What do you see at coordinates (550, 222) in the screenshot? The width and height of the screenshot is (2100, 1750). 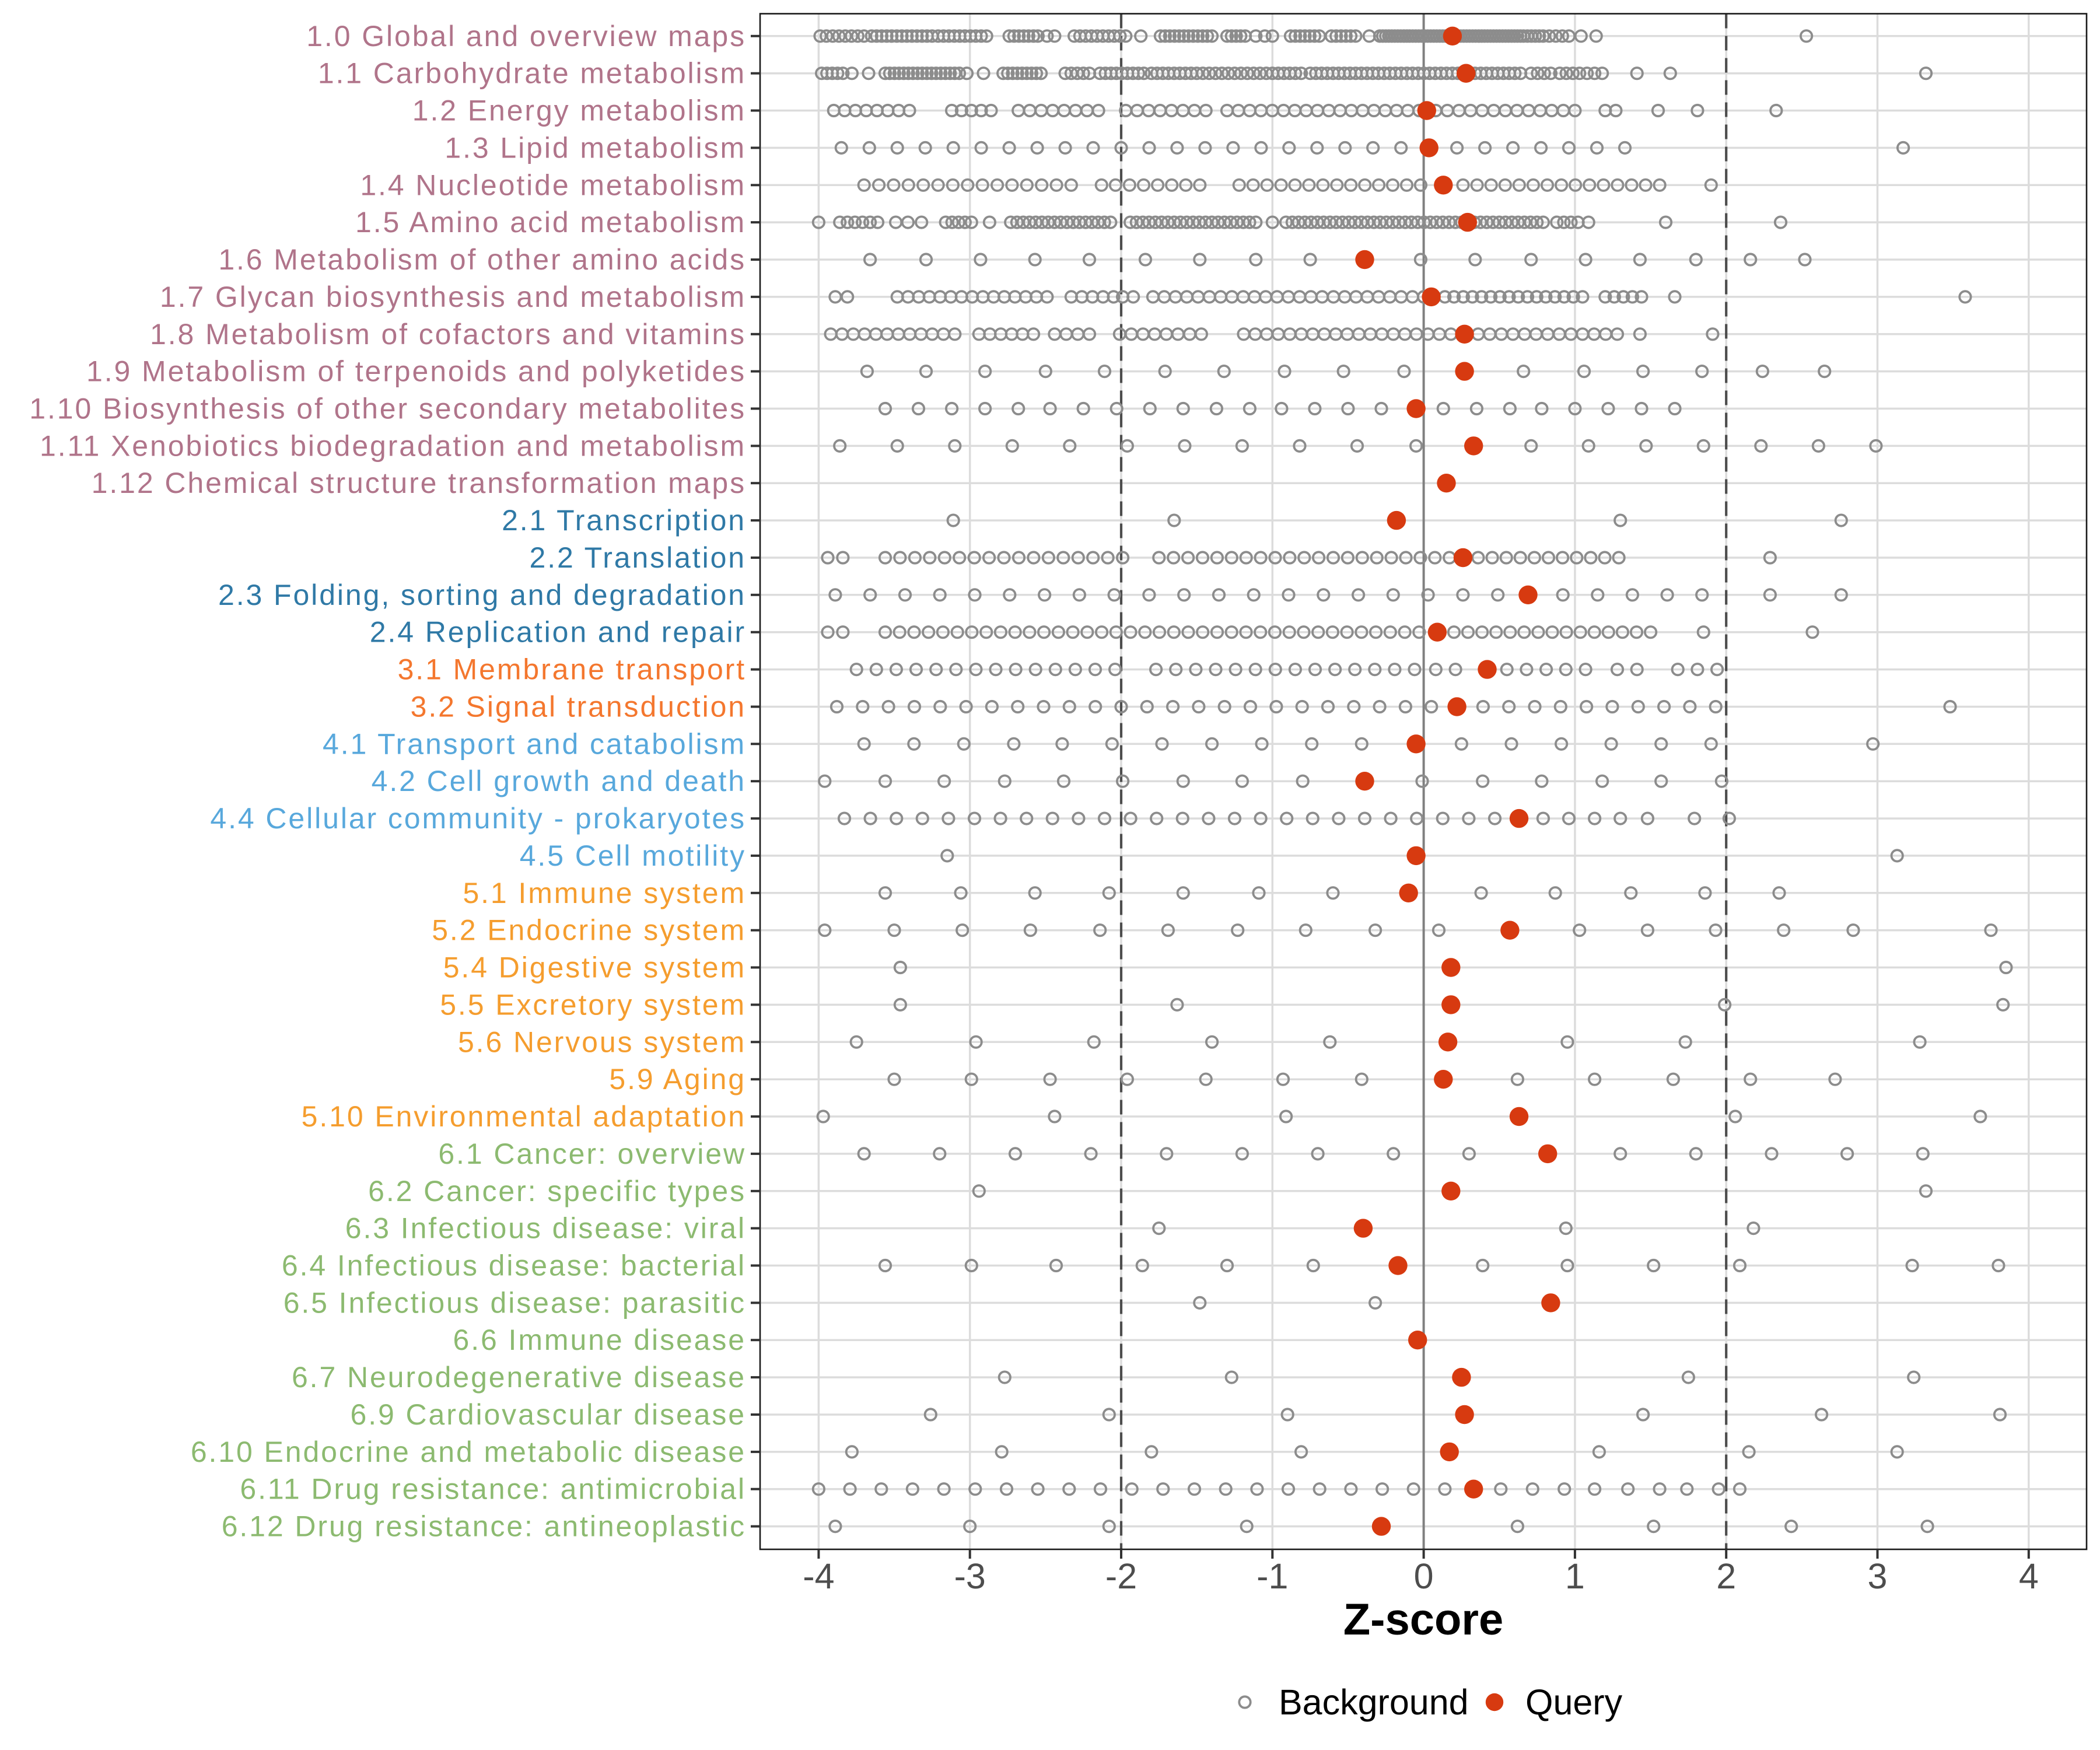 I see `svg-text: 1.5 Amino acid metabolism` at bounding box center [550, 222].